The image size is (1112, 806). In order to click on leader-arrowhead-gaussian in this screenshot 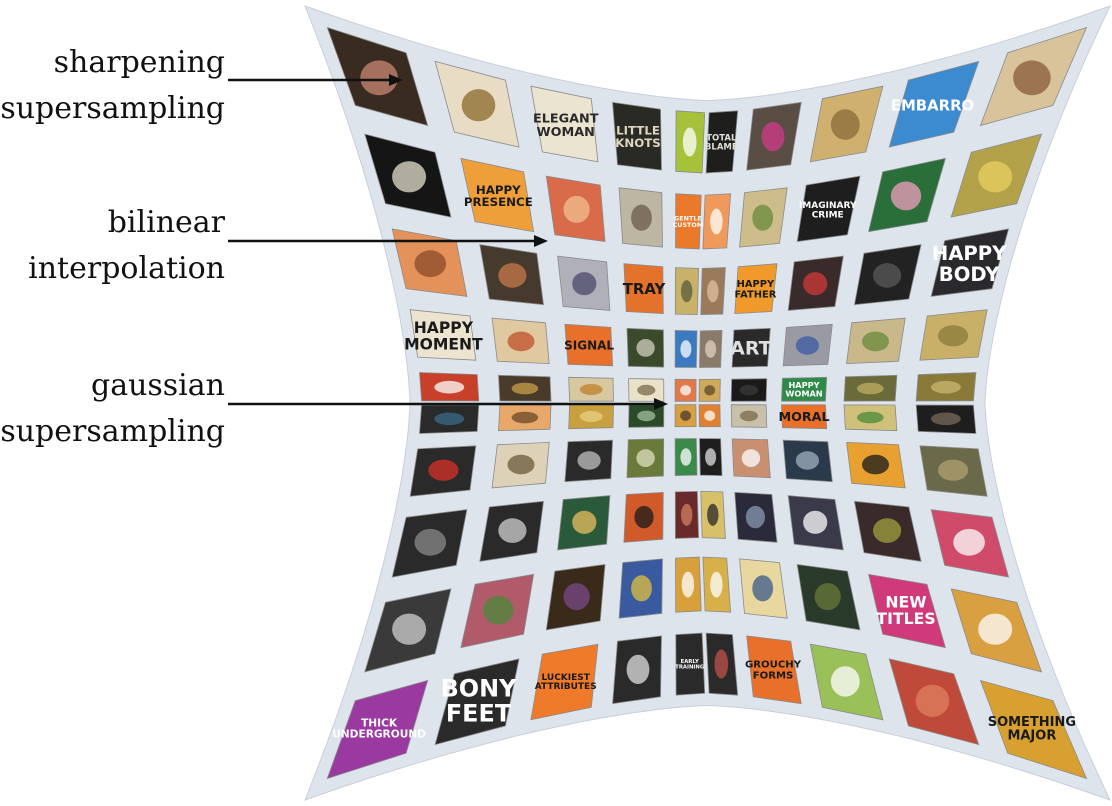, I will do `click(661, 404)`.